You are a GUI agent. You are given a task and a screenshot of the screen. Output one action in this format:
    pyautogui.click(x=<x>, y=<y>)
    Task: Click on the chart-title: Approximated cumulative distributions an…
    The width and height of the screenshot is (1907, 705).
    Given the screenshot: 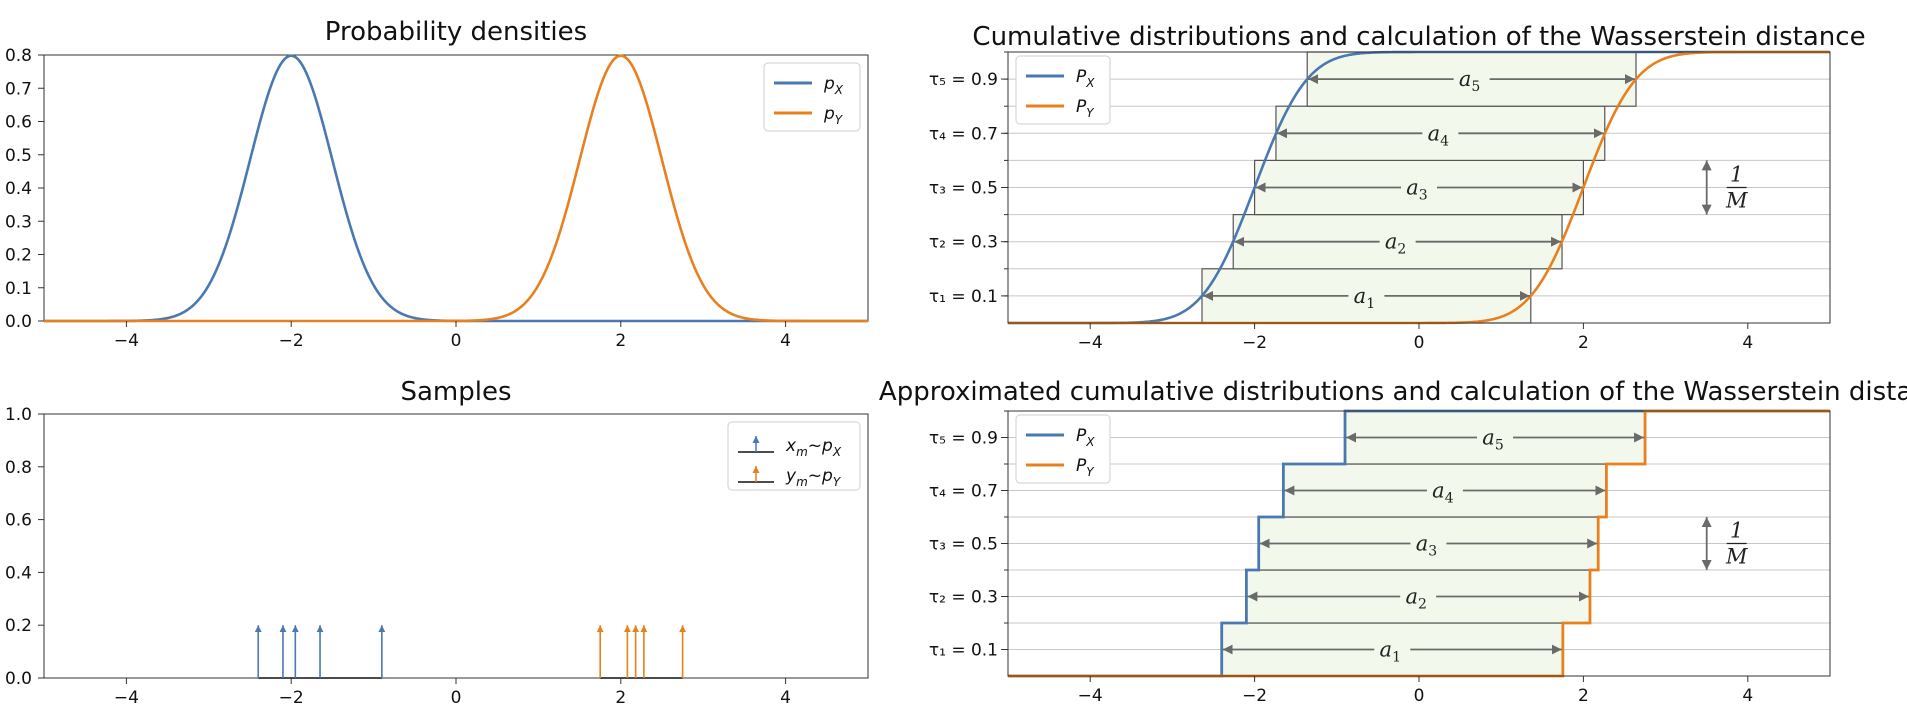 What is the action you would take?
    pyautogui.click(x=1393, y=392)
    